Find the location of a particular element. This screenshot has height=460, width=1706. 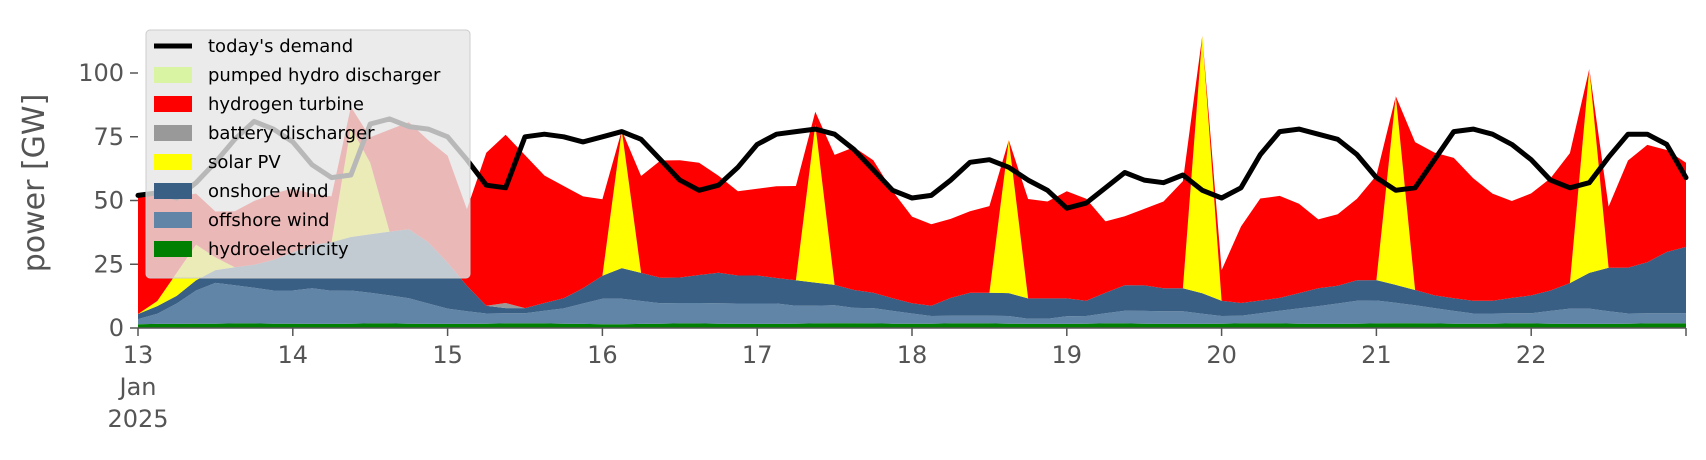

legend-swatch-offshore-wind is located at coordinates (173, 220).